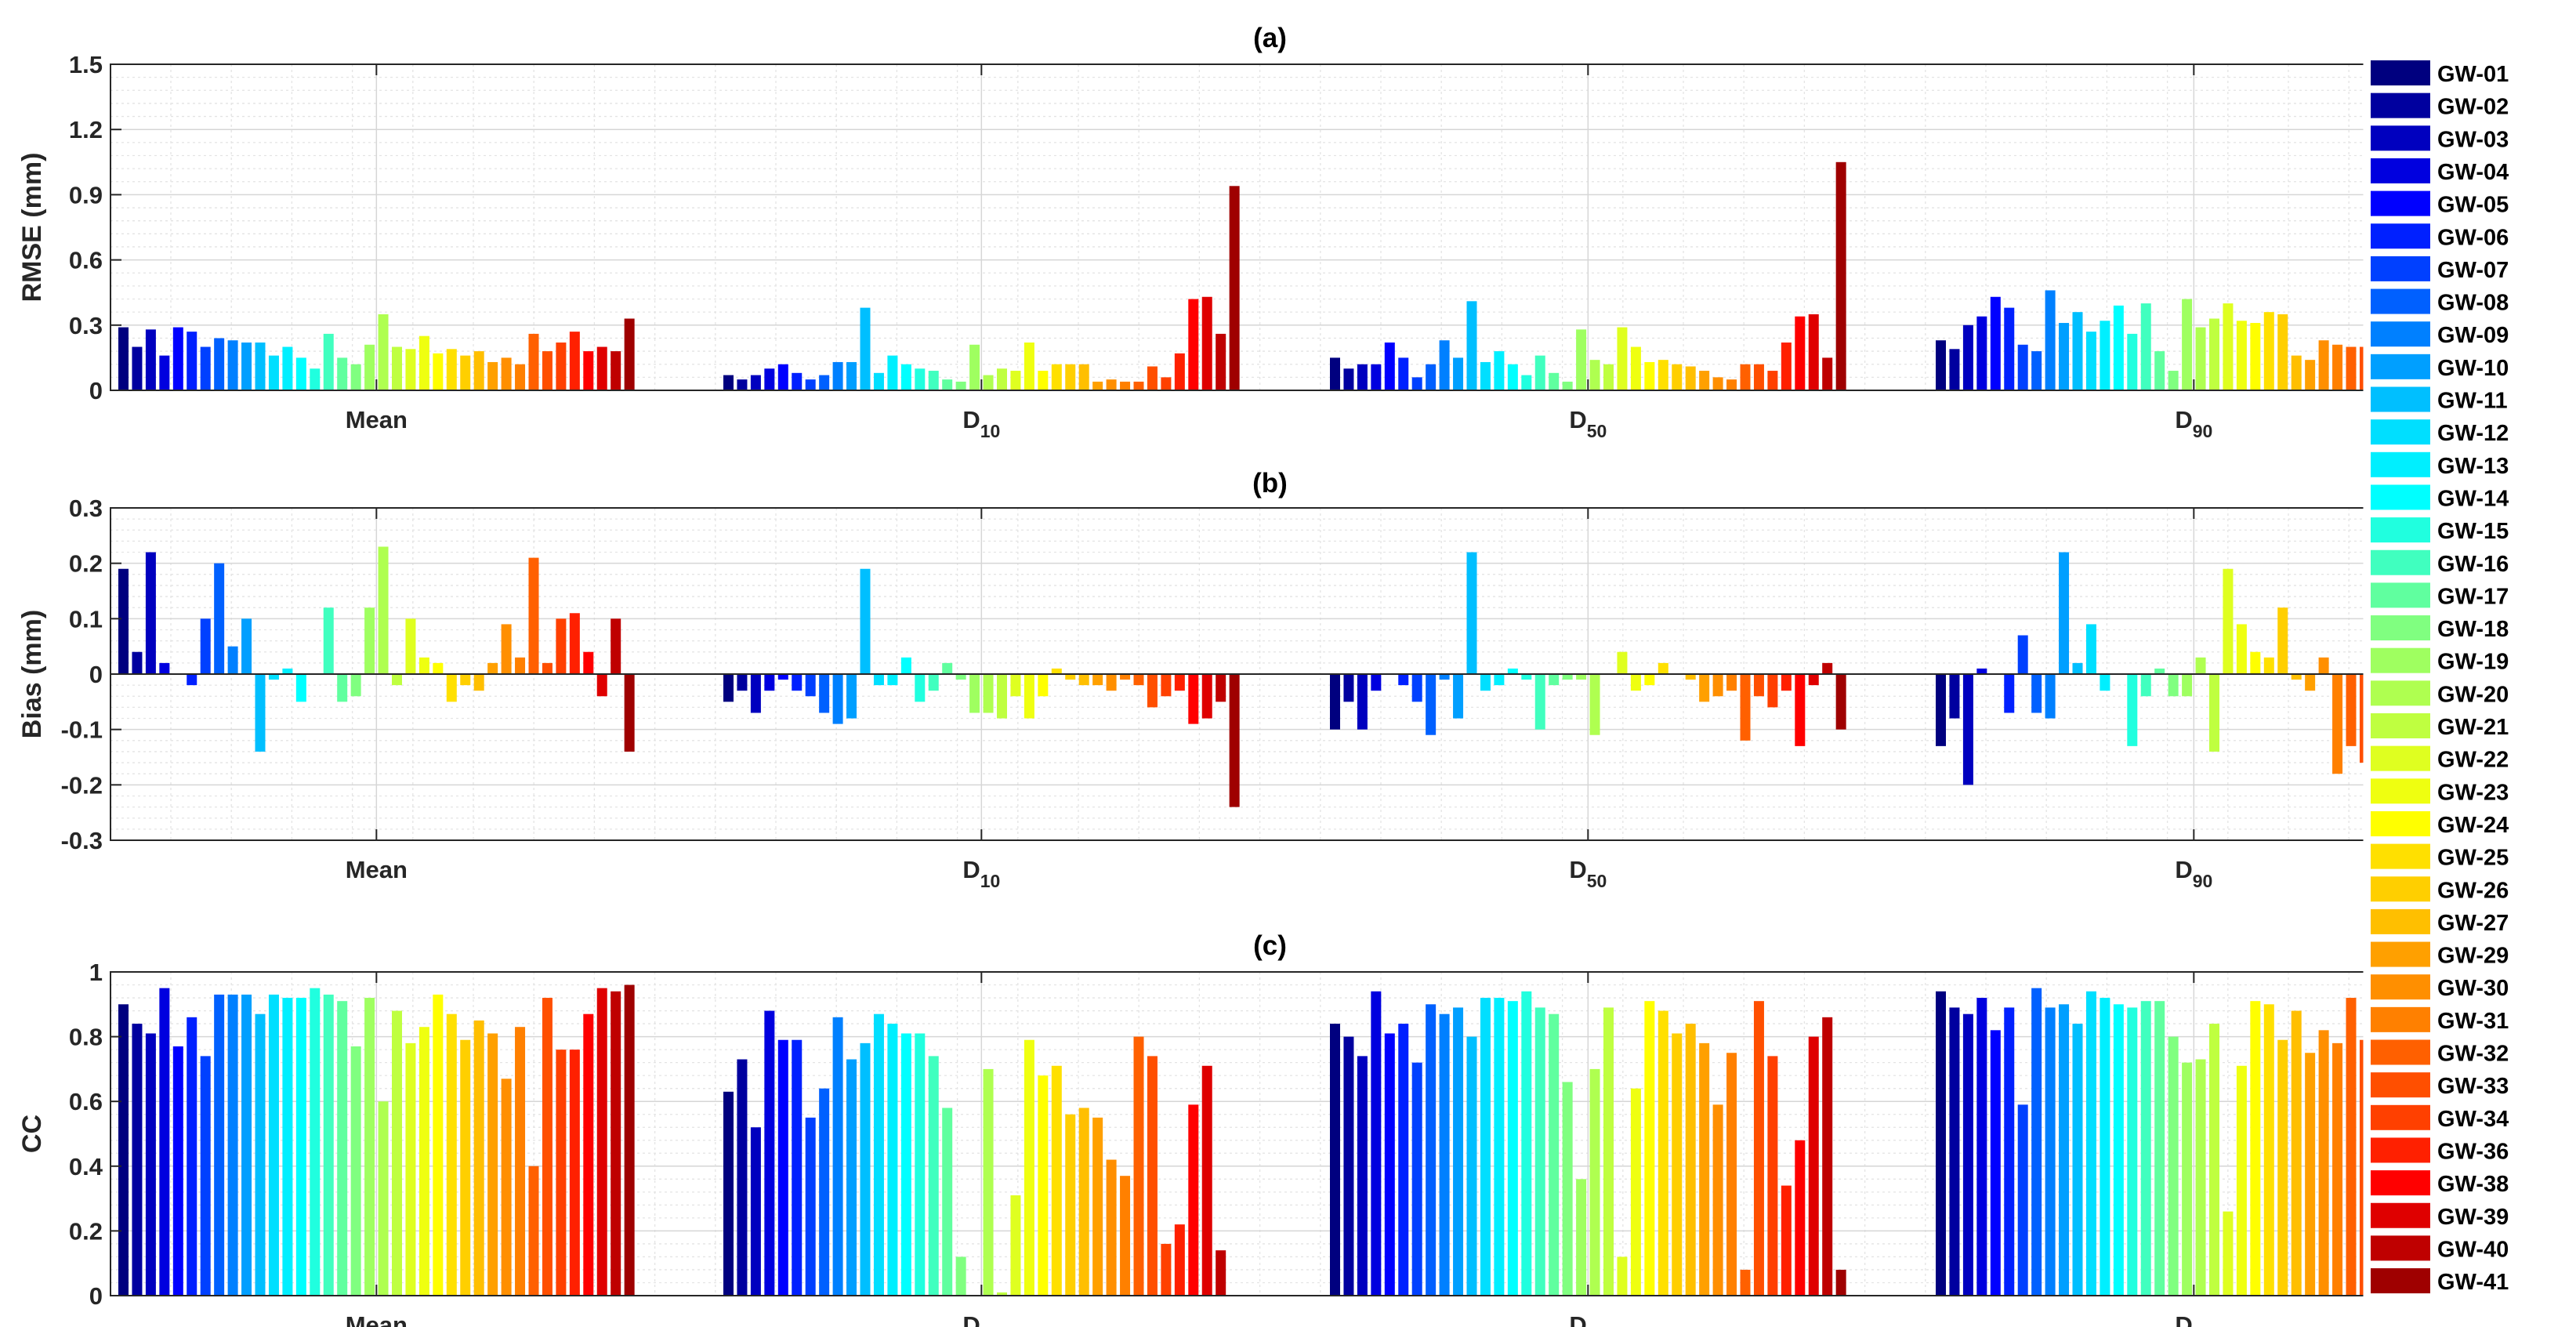  What do you see at coordinates (86, 1166) in the screenshot?
I see `y-tick-label: 0.4` at bounding box center [86, 1166].